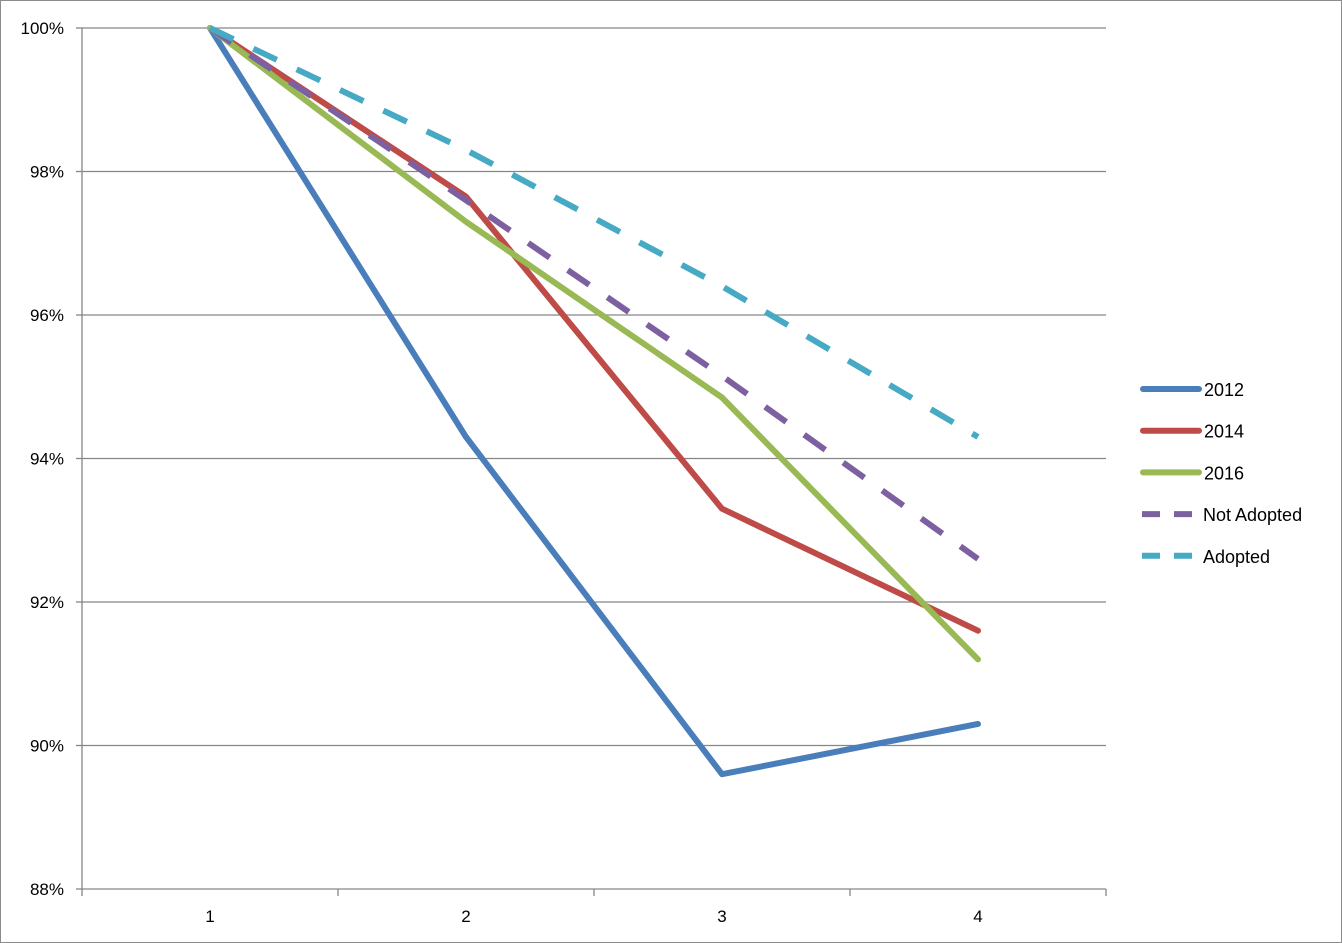 Image resolution: width=1342 pixels, height=943 pixels. What do you see at coordinates (47, 315) in the screenshot?
I see `y-tick-label: 96%` at bounding box center [47, 315].